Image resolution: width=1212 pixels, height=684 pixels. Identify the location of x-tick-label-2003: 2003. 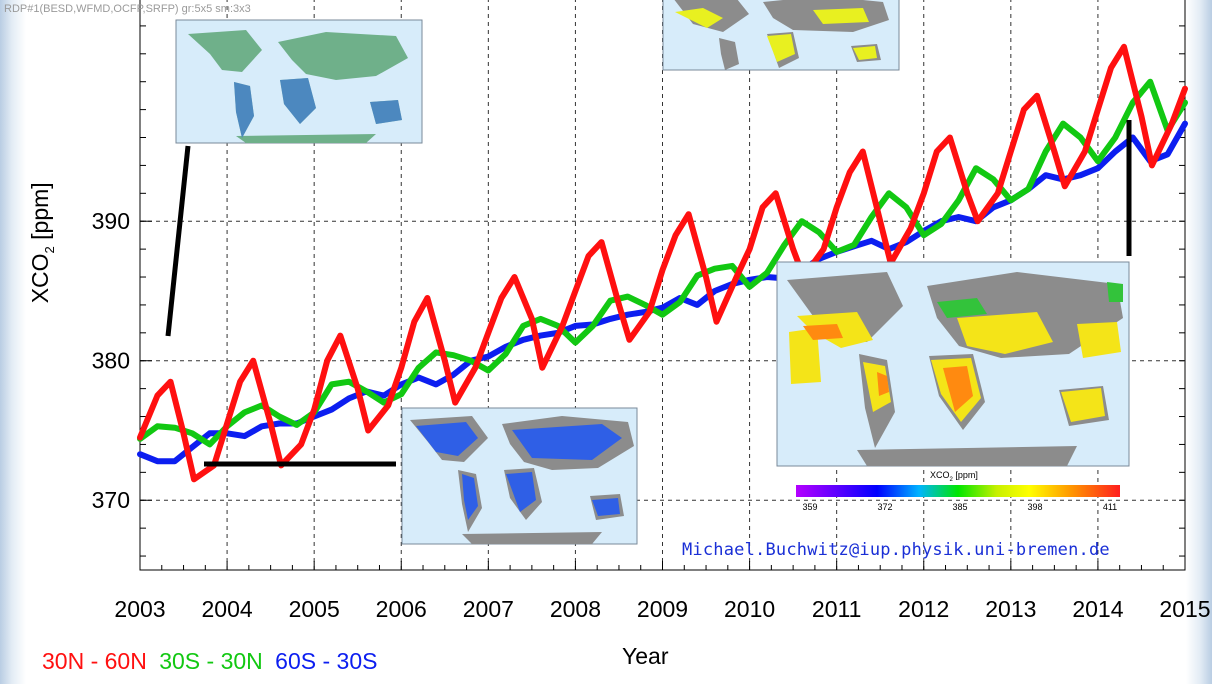
(139, 609).